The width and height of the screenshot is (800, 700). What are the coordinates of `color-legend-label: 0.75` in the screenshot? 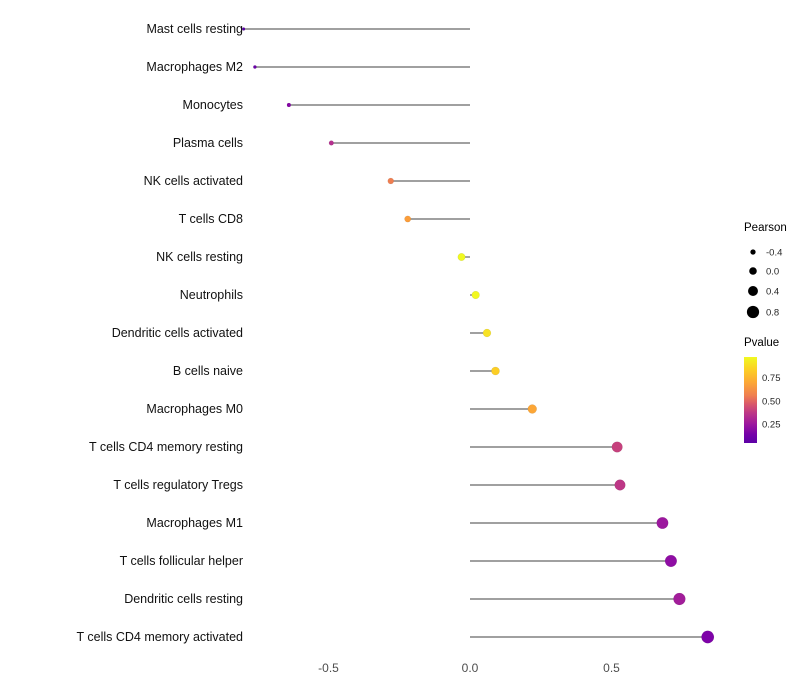 It's located at (771, 378).